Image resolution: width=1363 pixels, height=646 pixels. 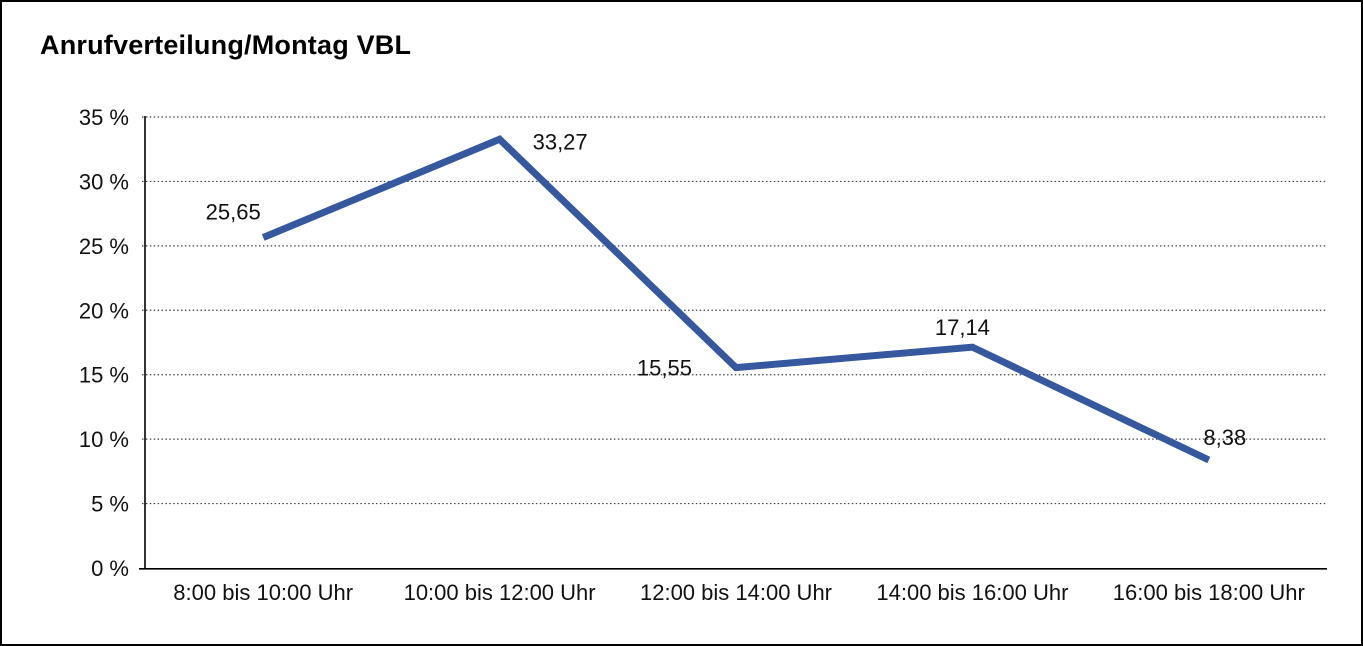 What do you see at coordinates (104, 181) in the screenshot?
I see `y-tick-label: 30 %` at bounding box center [104, 181].